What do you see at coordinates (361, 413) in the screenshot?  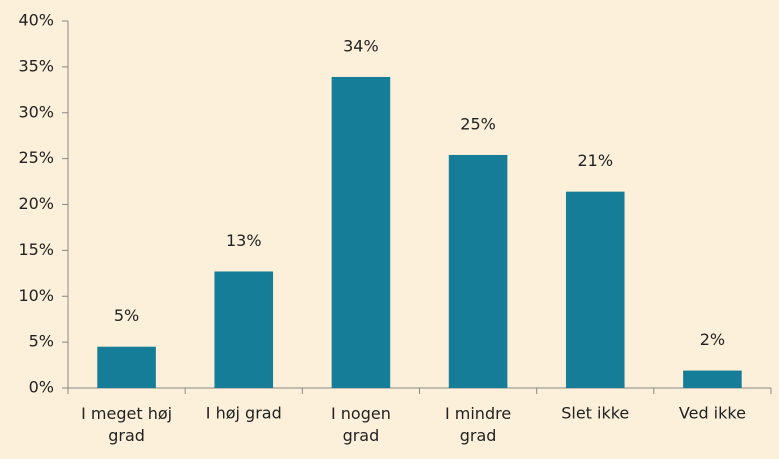 I see `x-tick-label-line: I nogen` at bounding box center [361, 413].